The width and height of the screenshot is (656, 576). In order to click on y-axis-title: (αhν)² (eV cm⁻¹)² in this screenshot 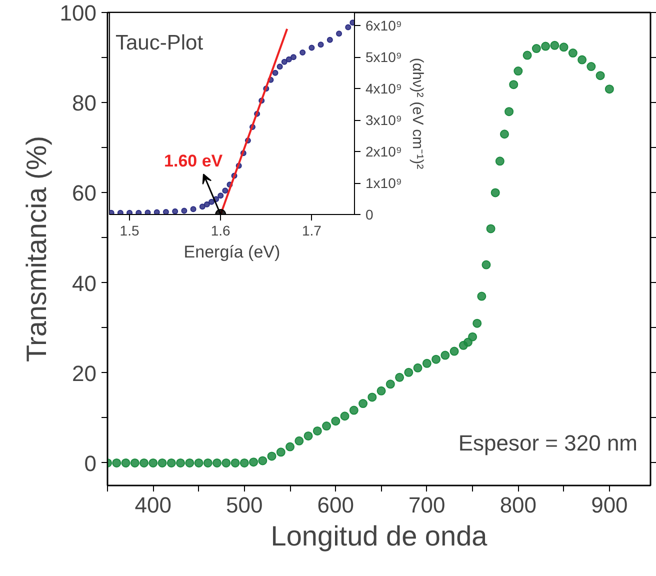, I will do `click(417, 114)`.